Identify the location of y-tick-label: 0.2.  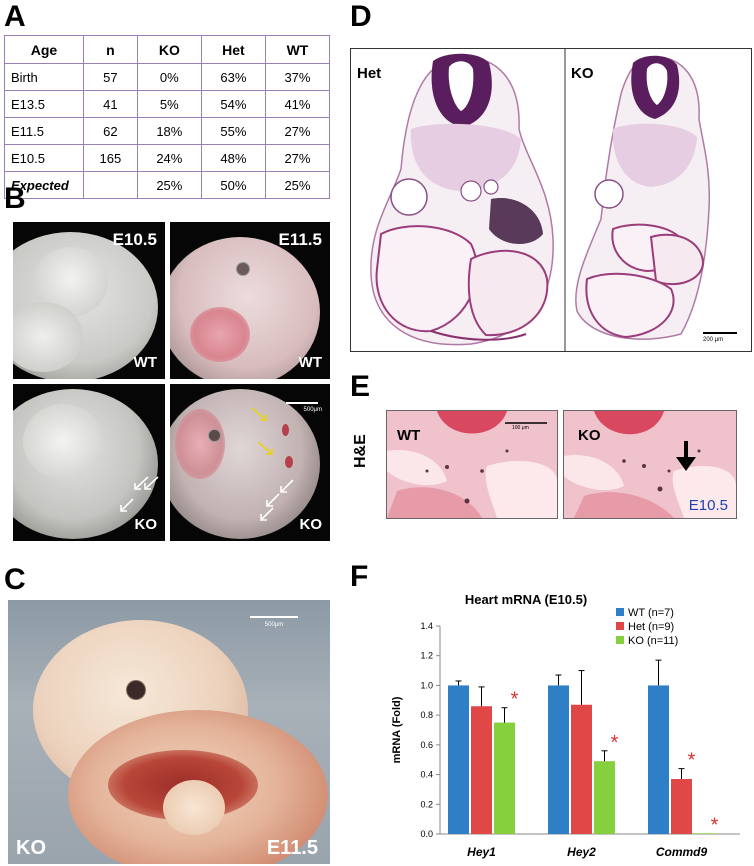
(426, 804).